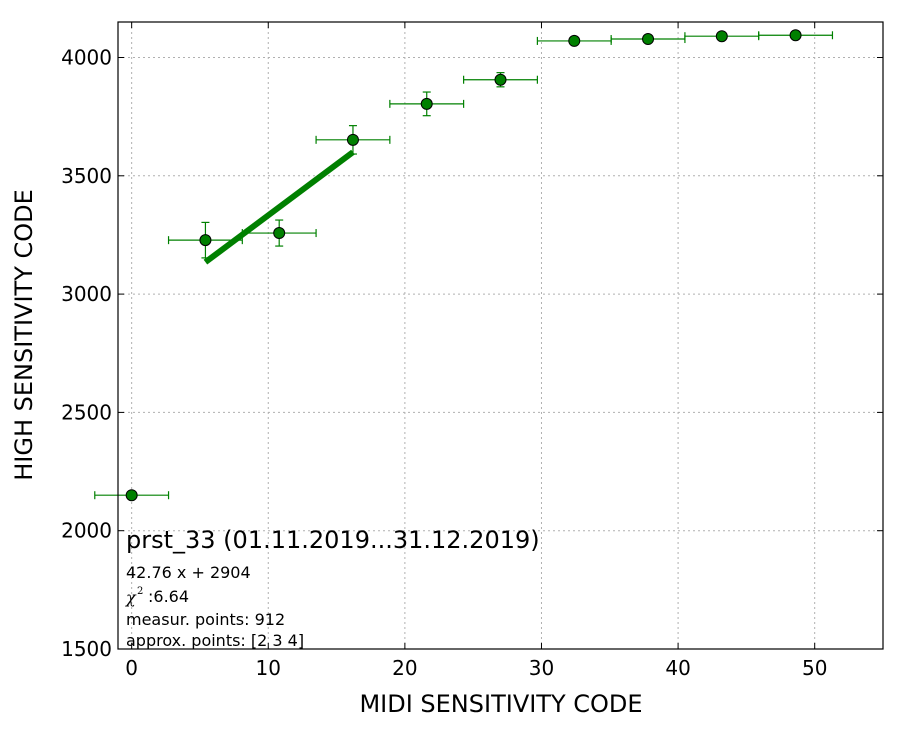 The width and height of the screenshot is (910, 746). What do you see at coordinates (168, 596) in the screenshot?
I see `chi2-value: :6.64` at bounding box center [168, 596].